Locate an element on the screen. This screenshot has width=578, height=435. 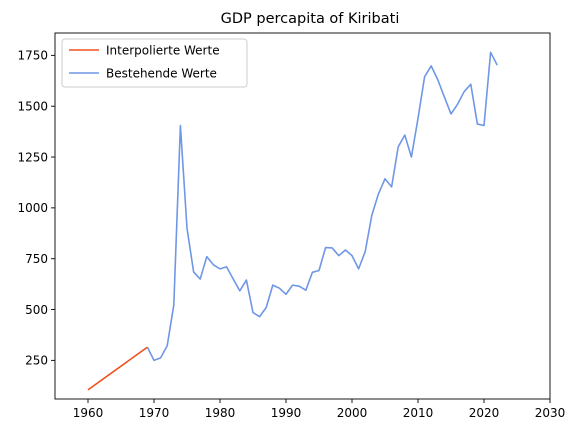
legend-label-interpolated: Interpolierte Werte is located at coordinates (163, 51).